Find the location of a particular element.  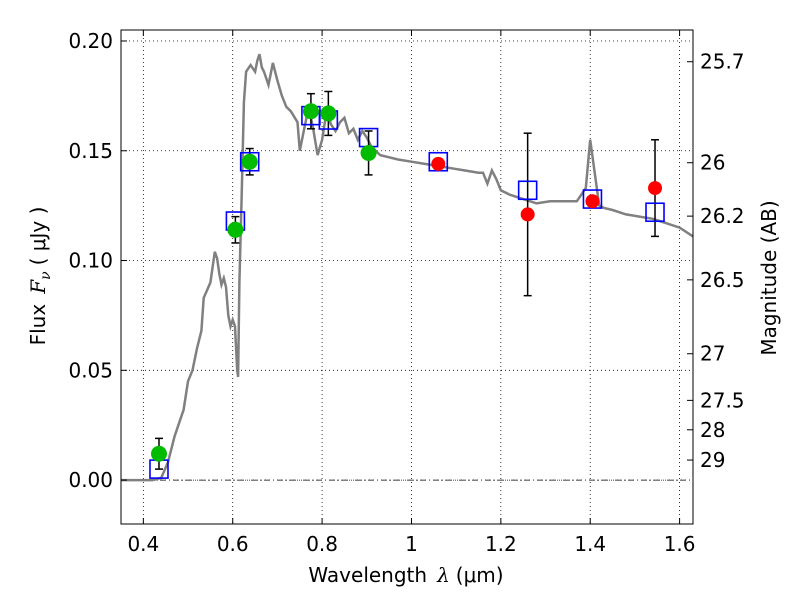

x-axis-label: Wavelength λ (μm) is located at coordinates (405, 575).